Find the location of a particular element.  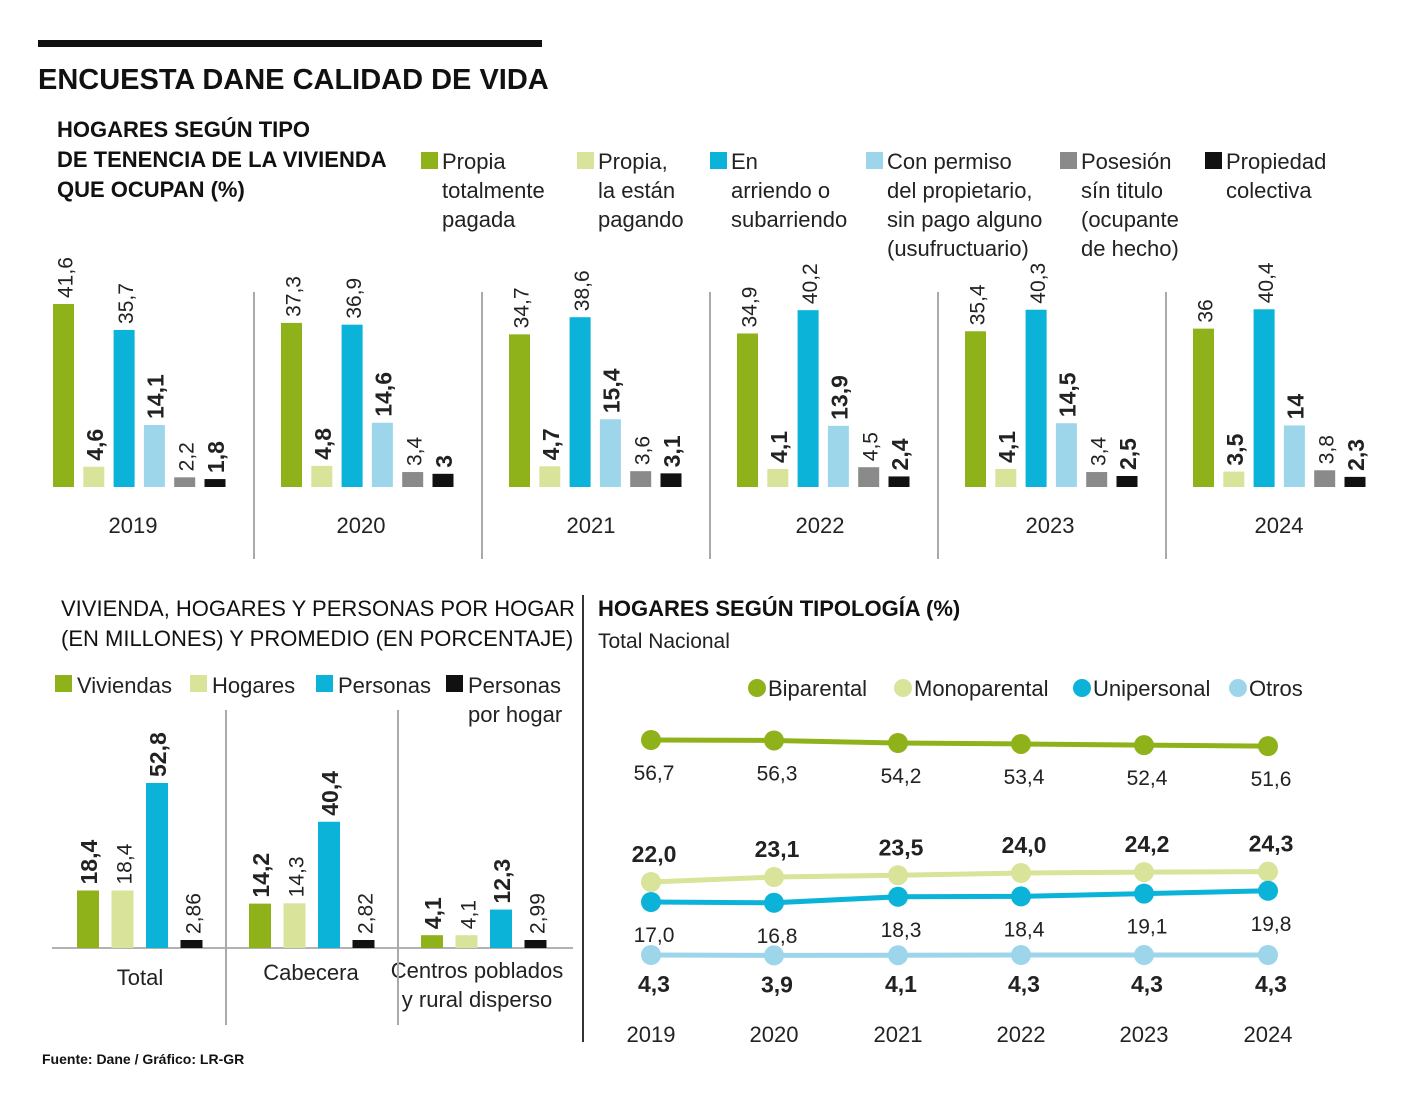

legend-label: Propia is located at coordinates (474, 161).